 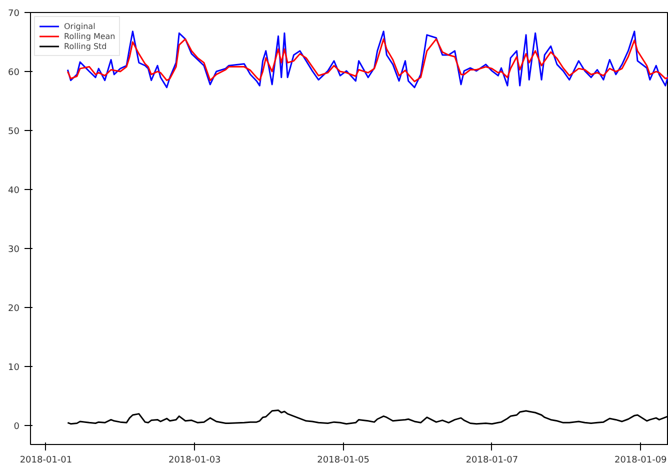 I want to click on x-tick-label: 2018-01-03, so click(x=194, y=461).